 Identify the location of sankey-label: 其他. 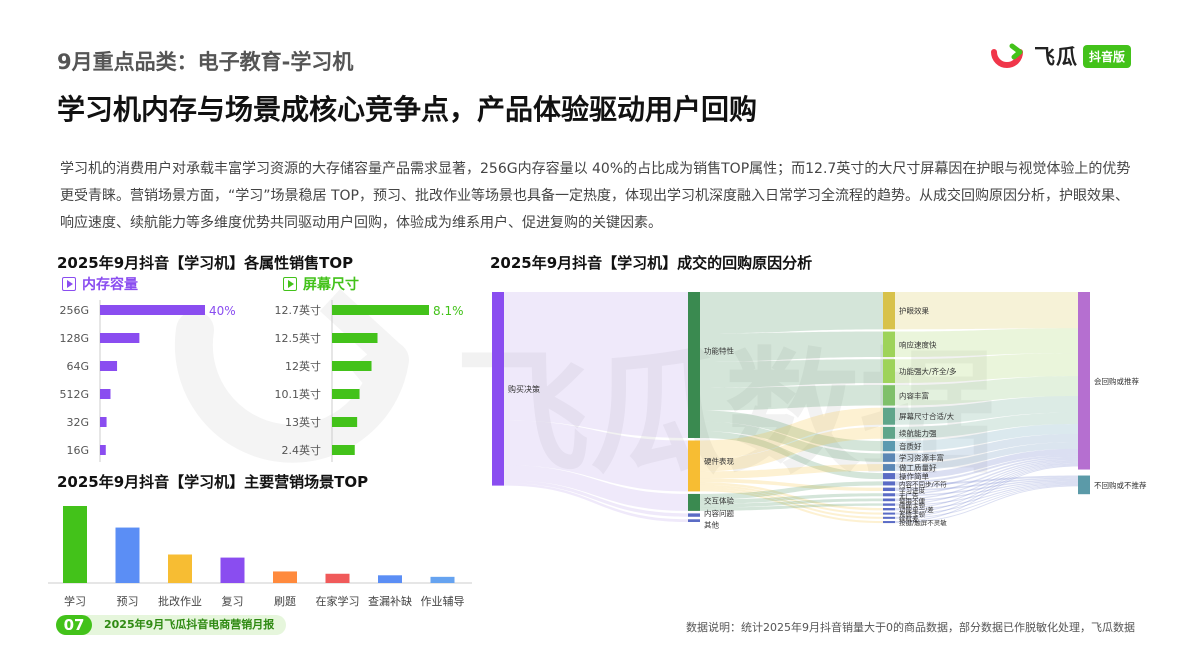
(711, 525).